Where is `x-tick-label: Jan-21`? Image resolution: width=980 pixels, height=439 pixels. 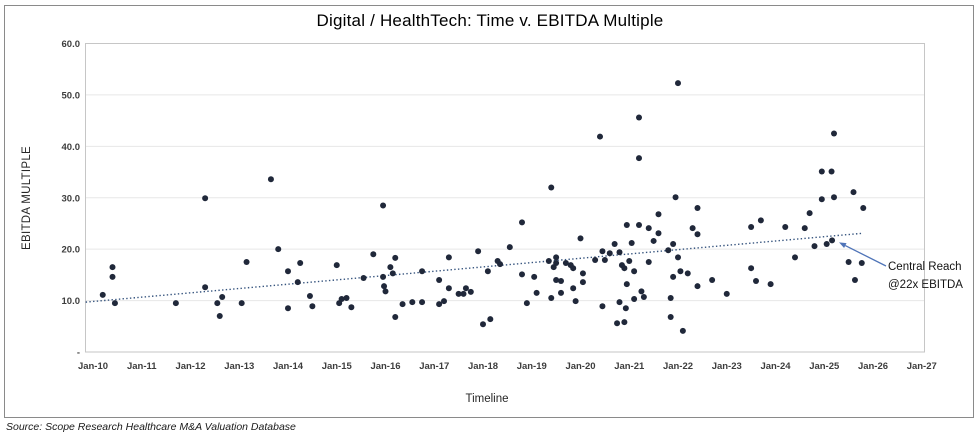
x-tick-label: Jan-21 is located at coordinates (629, 366).